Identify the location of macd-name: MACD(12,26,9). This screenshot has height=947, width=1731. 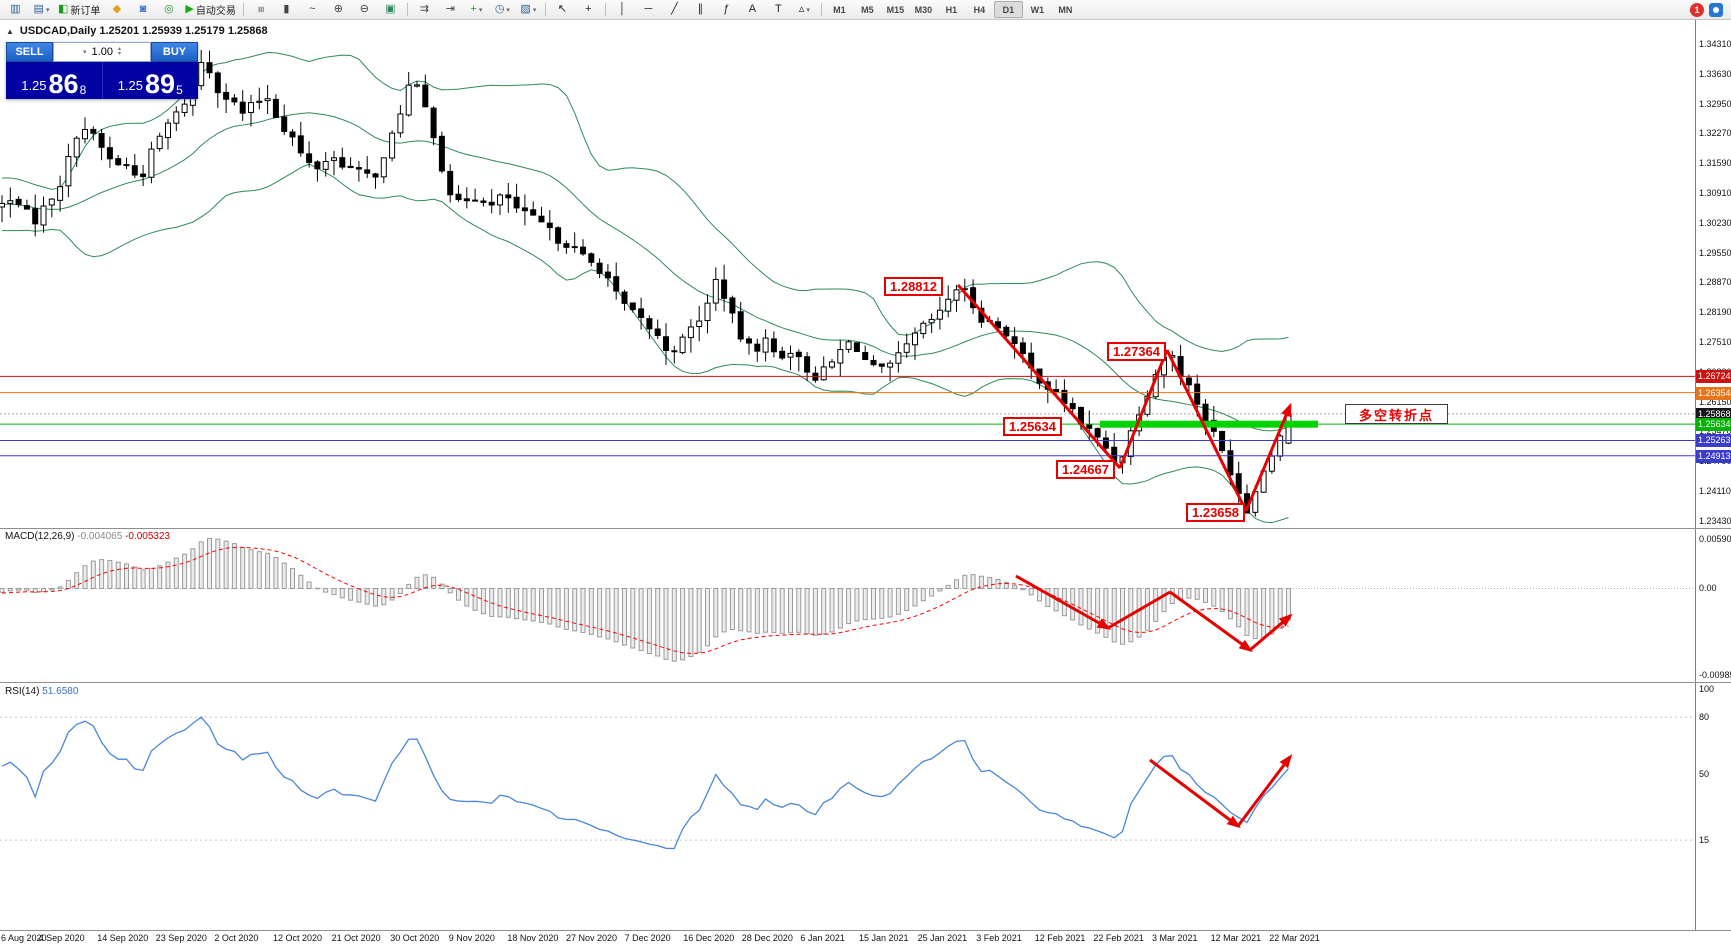
(40, 536).